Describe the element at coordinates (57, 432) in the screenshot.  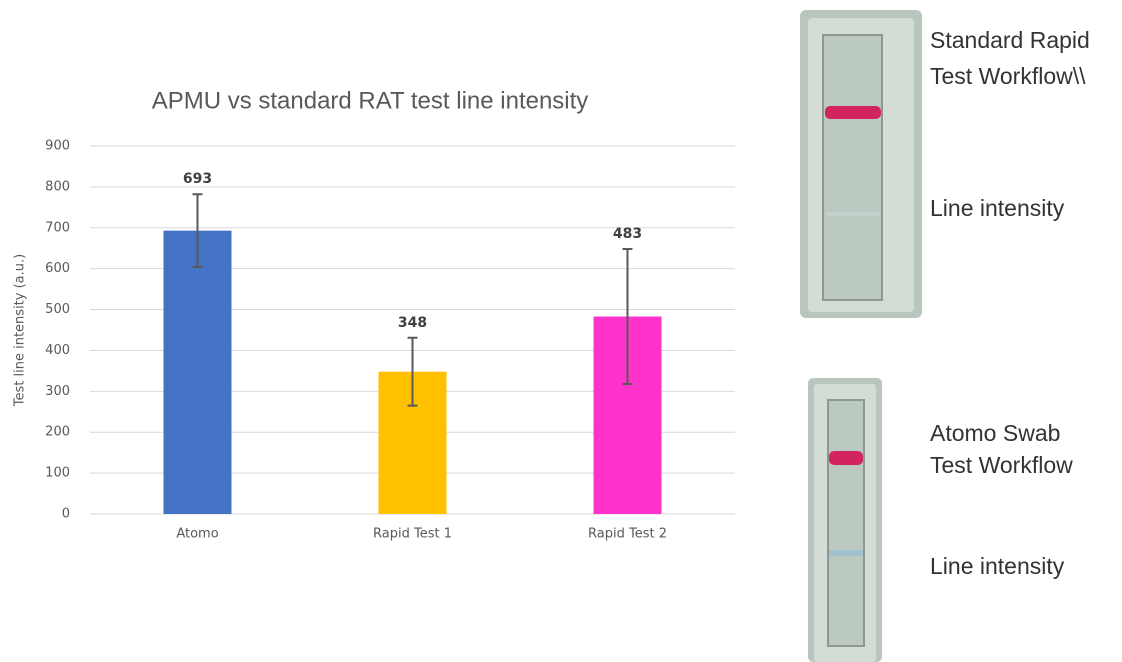
I see `y-tick-label: 200` at that location.